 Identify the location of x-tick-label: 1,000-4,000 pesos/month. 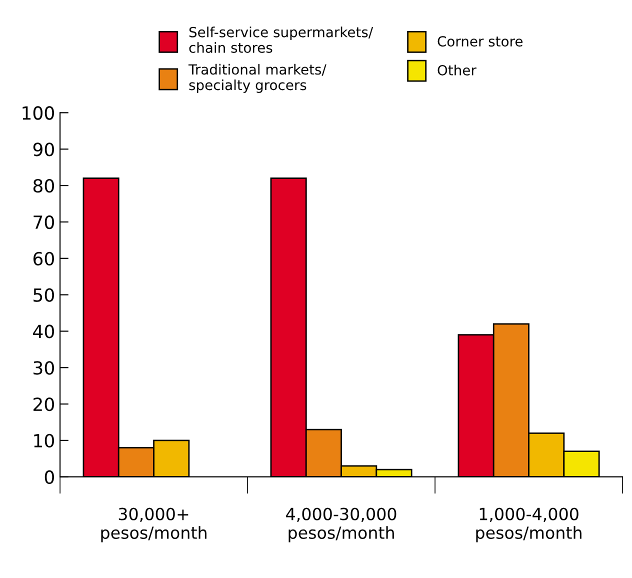
(529, 525).